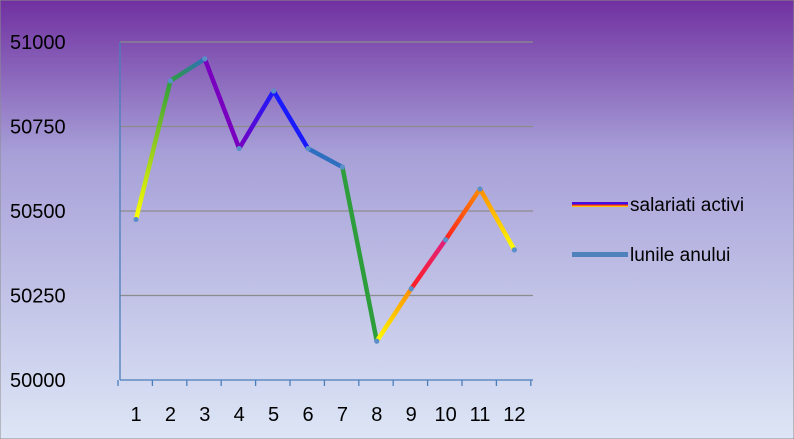 This screenshot has height=439, width=794. Describe the element at coordinates (38, 297) in the screenshot. I see `y-tick-label: 50250` at that location.